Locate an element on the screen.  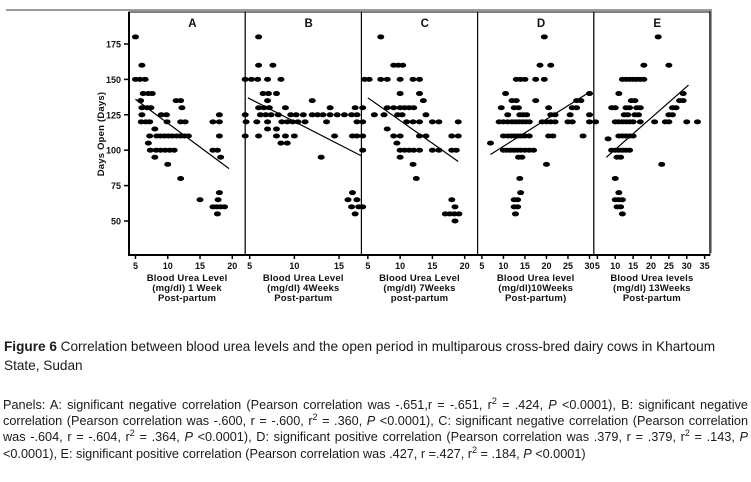
svg-text: (mg/dl) 4Weeks is located at coordinates (303, 288).